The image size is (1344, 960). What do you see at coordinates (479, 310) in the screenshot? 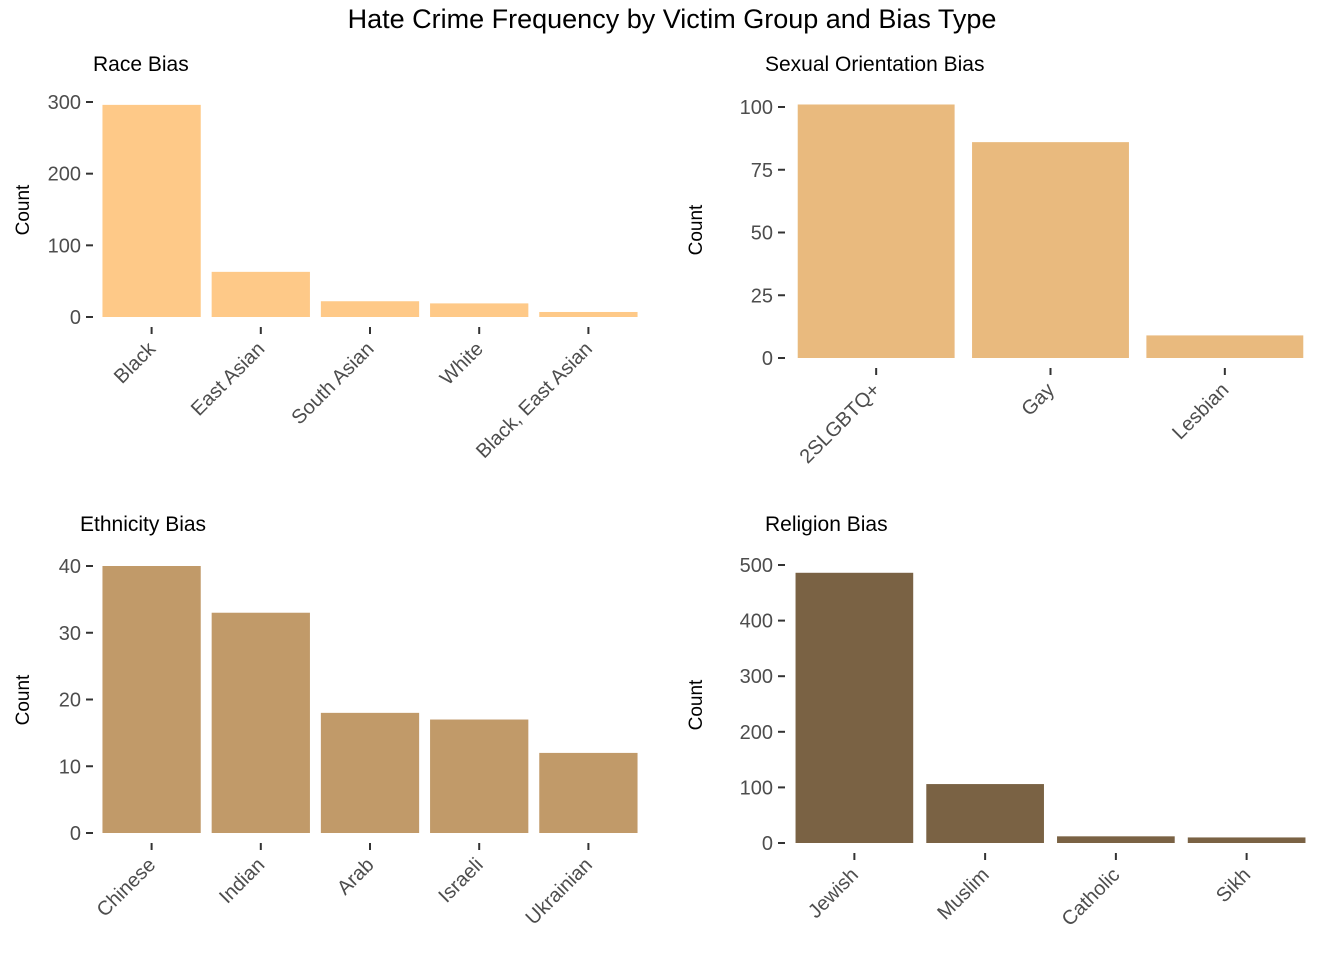
I see `bar-white` at bounding box center [479, 310].